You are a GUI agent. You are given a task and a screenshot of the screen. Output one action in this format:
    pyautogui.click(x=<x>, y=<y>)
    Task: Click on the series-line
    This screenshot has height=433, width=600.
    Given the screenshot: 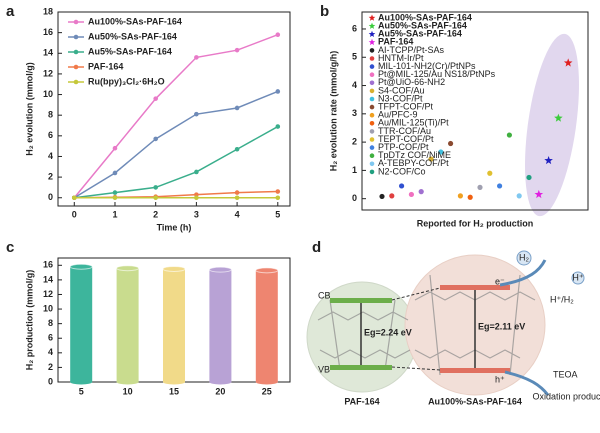 What is the action you would take?
    pyautogui.click(x=176, y=194)
    